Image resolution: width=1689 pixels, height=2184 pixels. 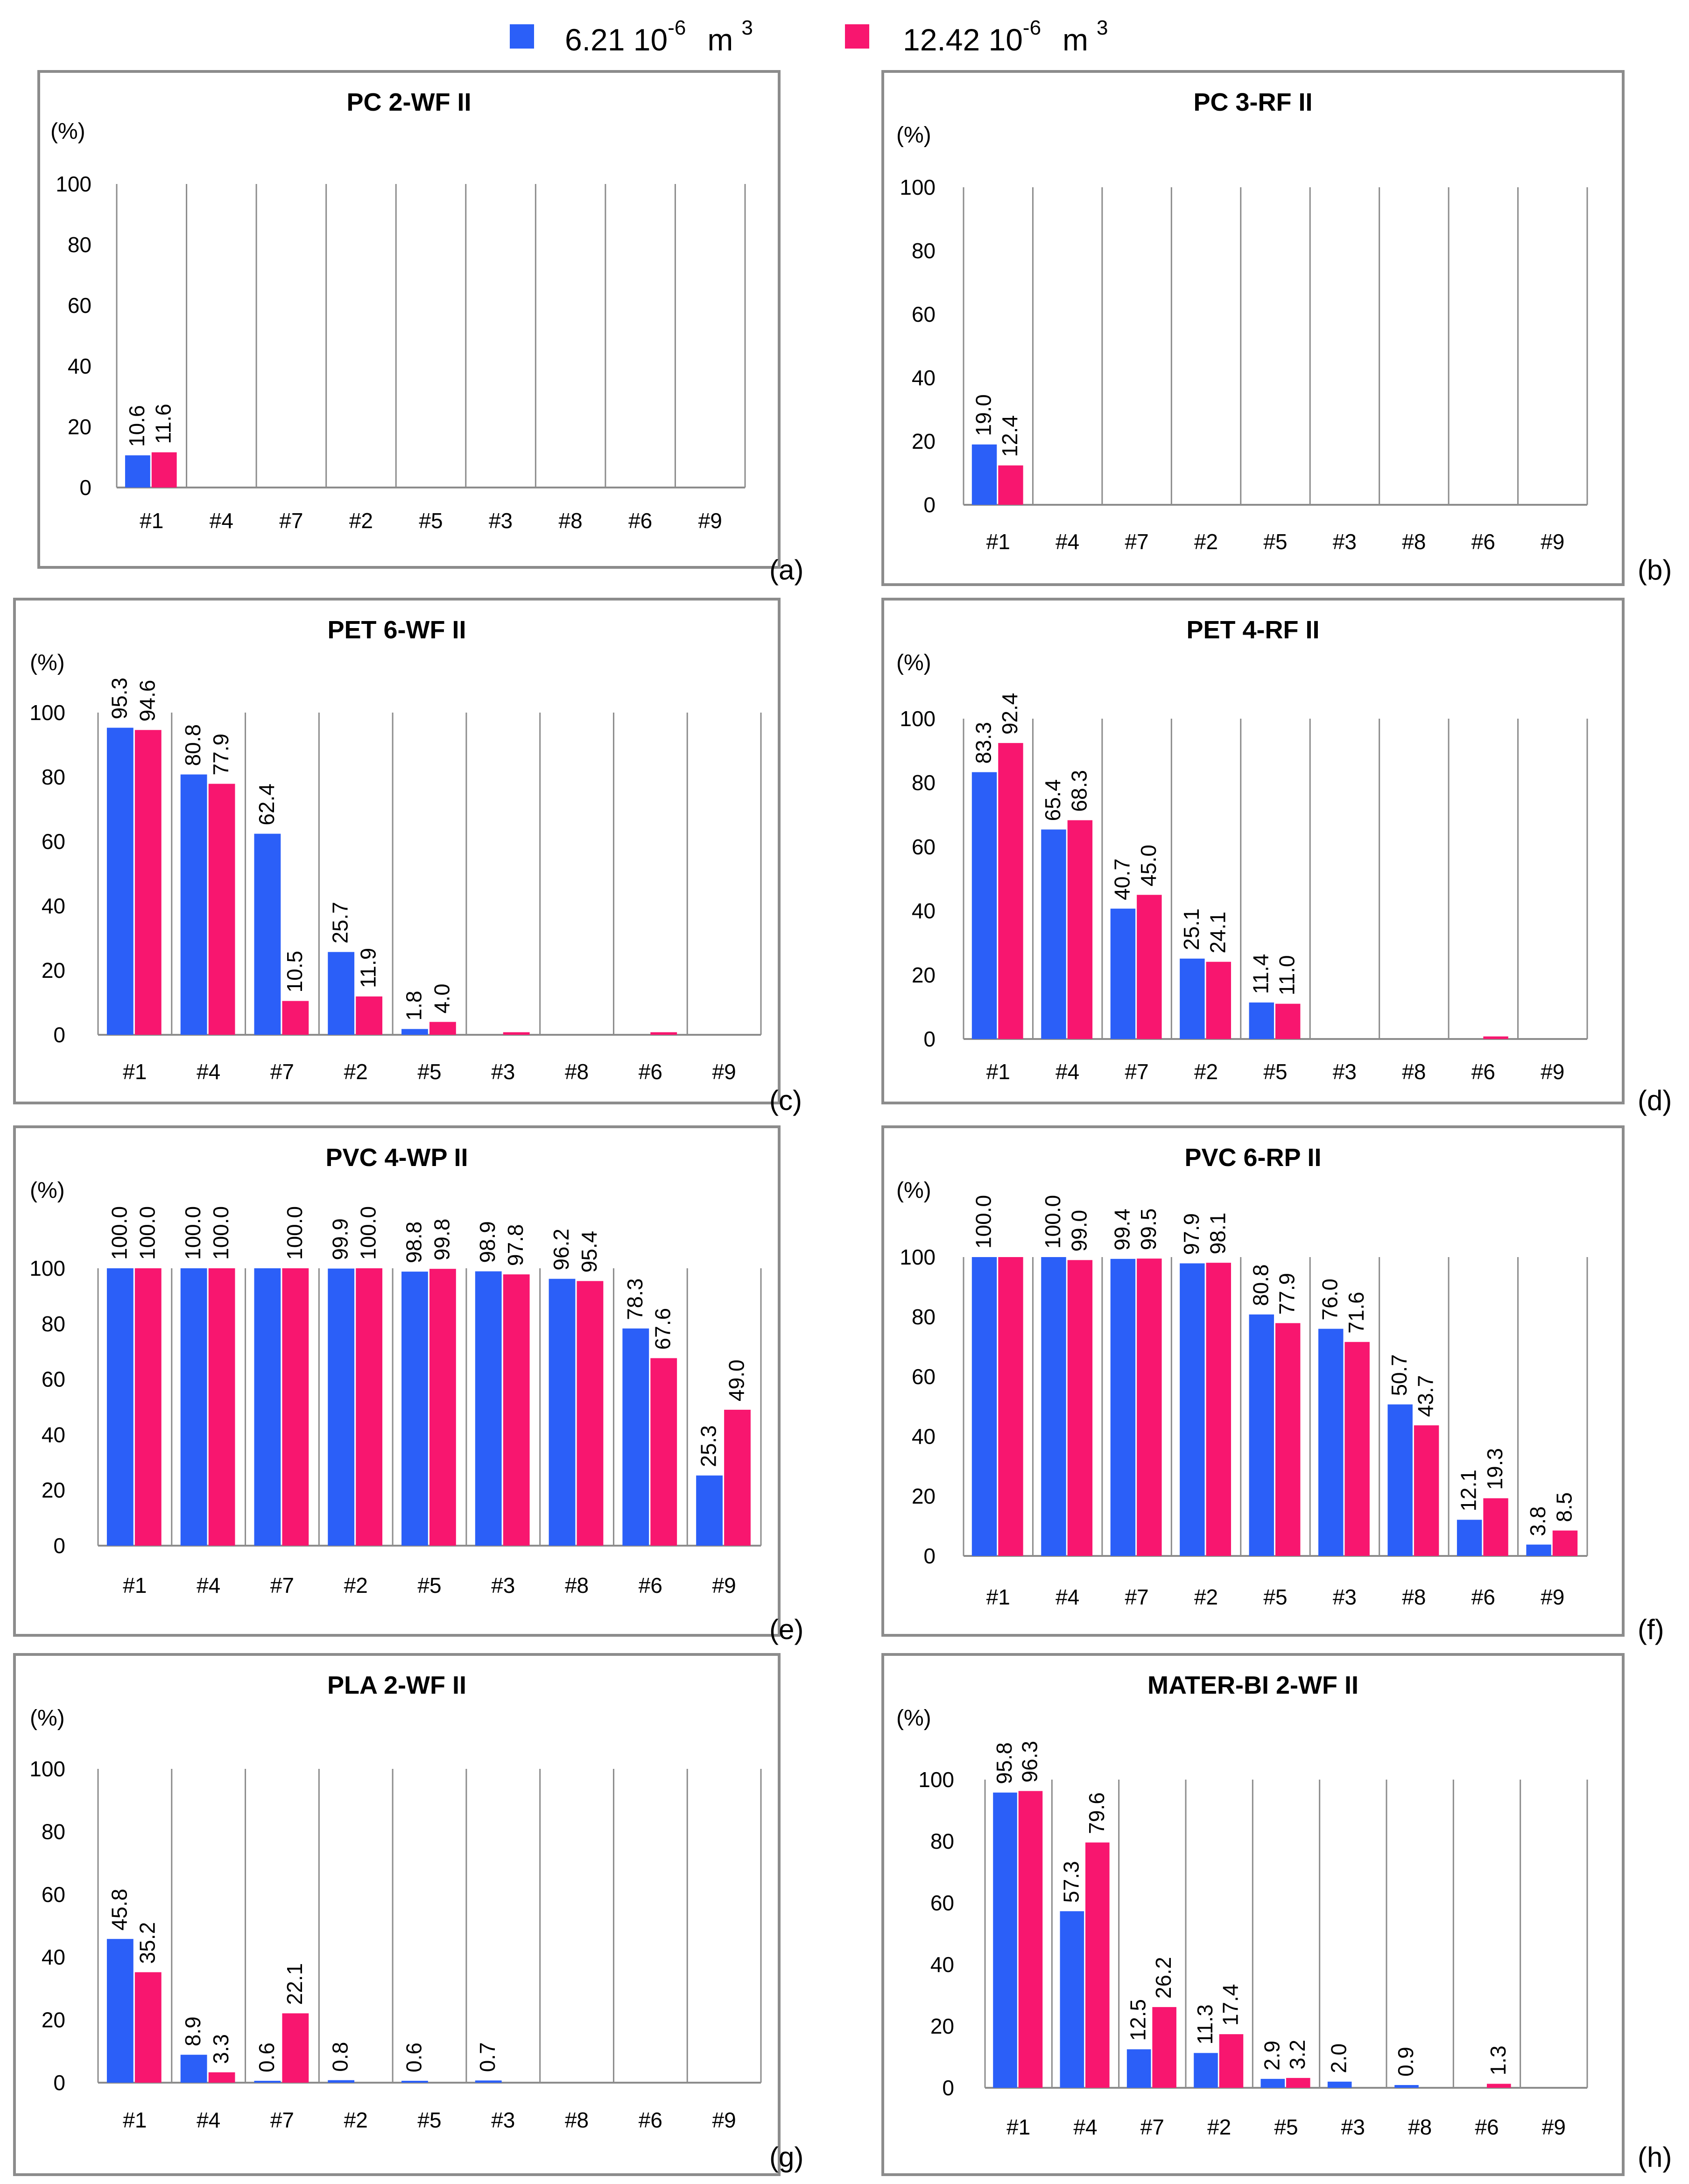 I want to click on data-label: 99.9, so click(x=340, y=1239).